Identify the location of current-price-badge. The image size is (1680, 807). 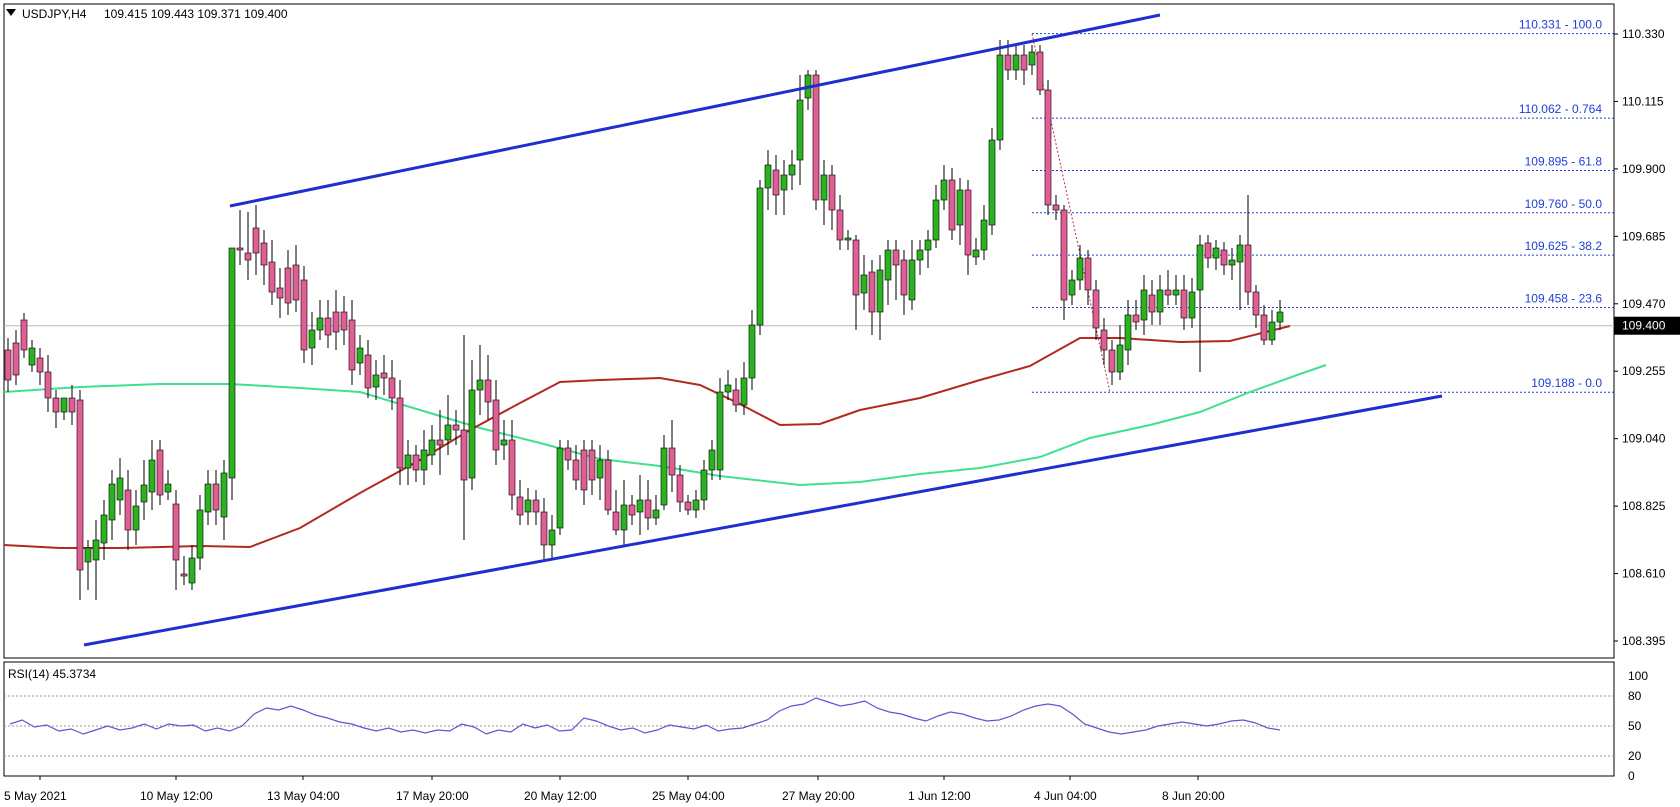
(1647, 325).